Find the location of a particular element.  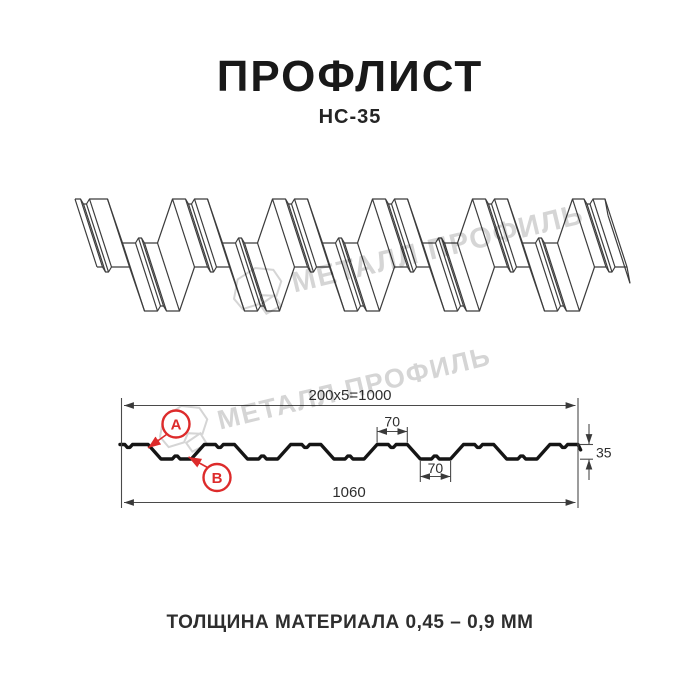

dim-top-width: 200x5=1000 is located at coordinates (350, 395).